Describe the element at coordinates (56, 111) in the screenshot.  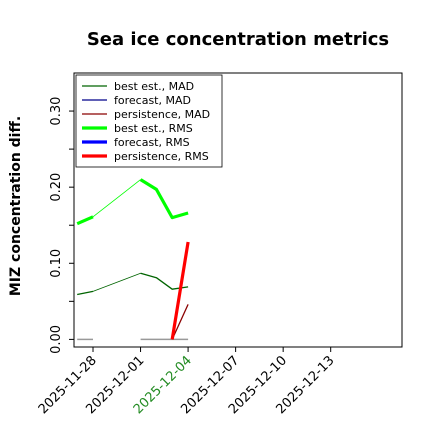
I see `y-tick-label: 0.30` at that location.